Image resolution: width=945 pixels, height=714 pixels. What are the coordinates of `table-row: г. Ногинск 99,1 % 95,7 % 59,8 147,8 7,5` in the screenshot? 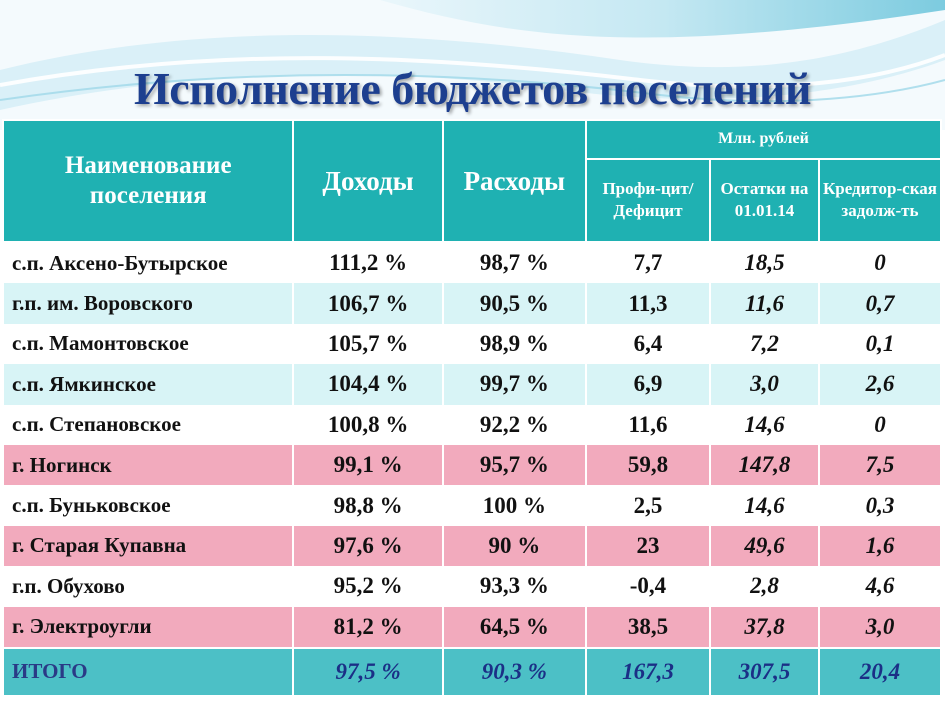 It's located at (472, 465).